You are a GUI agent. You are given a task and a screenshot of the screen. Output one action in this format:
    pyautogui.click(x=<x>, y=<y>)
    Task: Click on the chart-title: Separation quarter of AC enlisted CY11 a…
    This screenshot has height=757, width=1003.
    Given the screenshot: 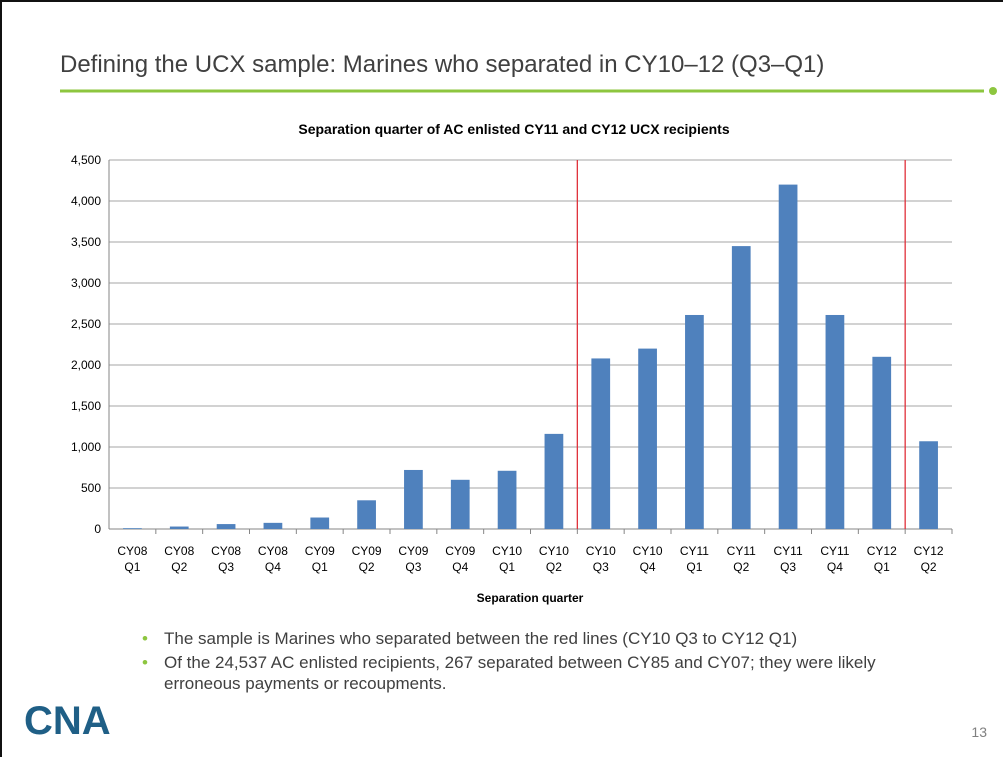 What is the action you would take?
    pyautogui.click(x=513, y=129)
    